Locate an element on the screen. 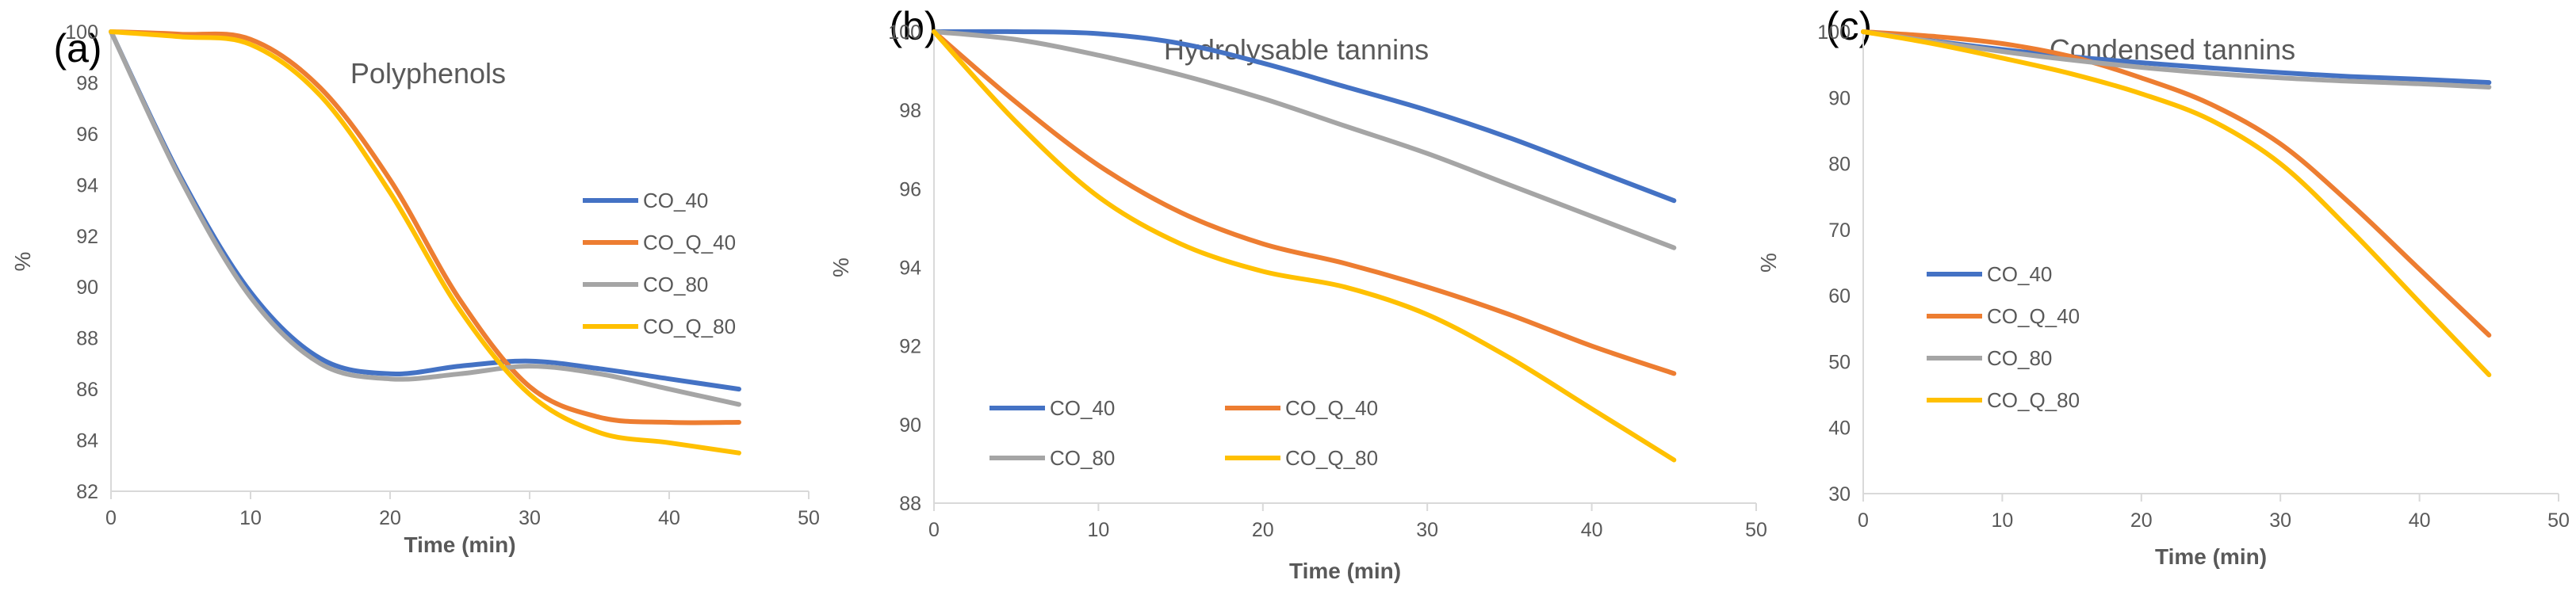 This screenshot has height=599, width=2576. y-tick-label: 70 is located at coordinates (1839, 231).